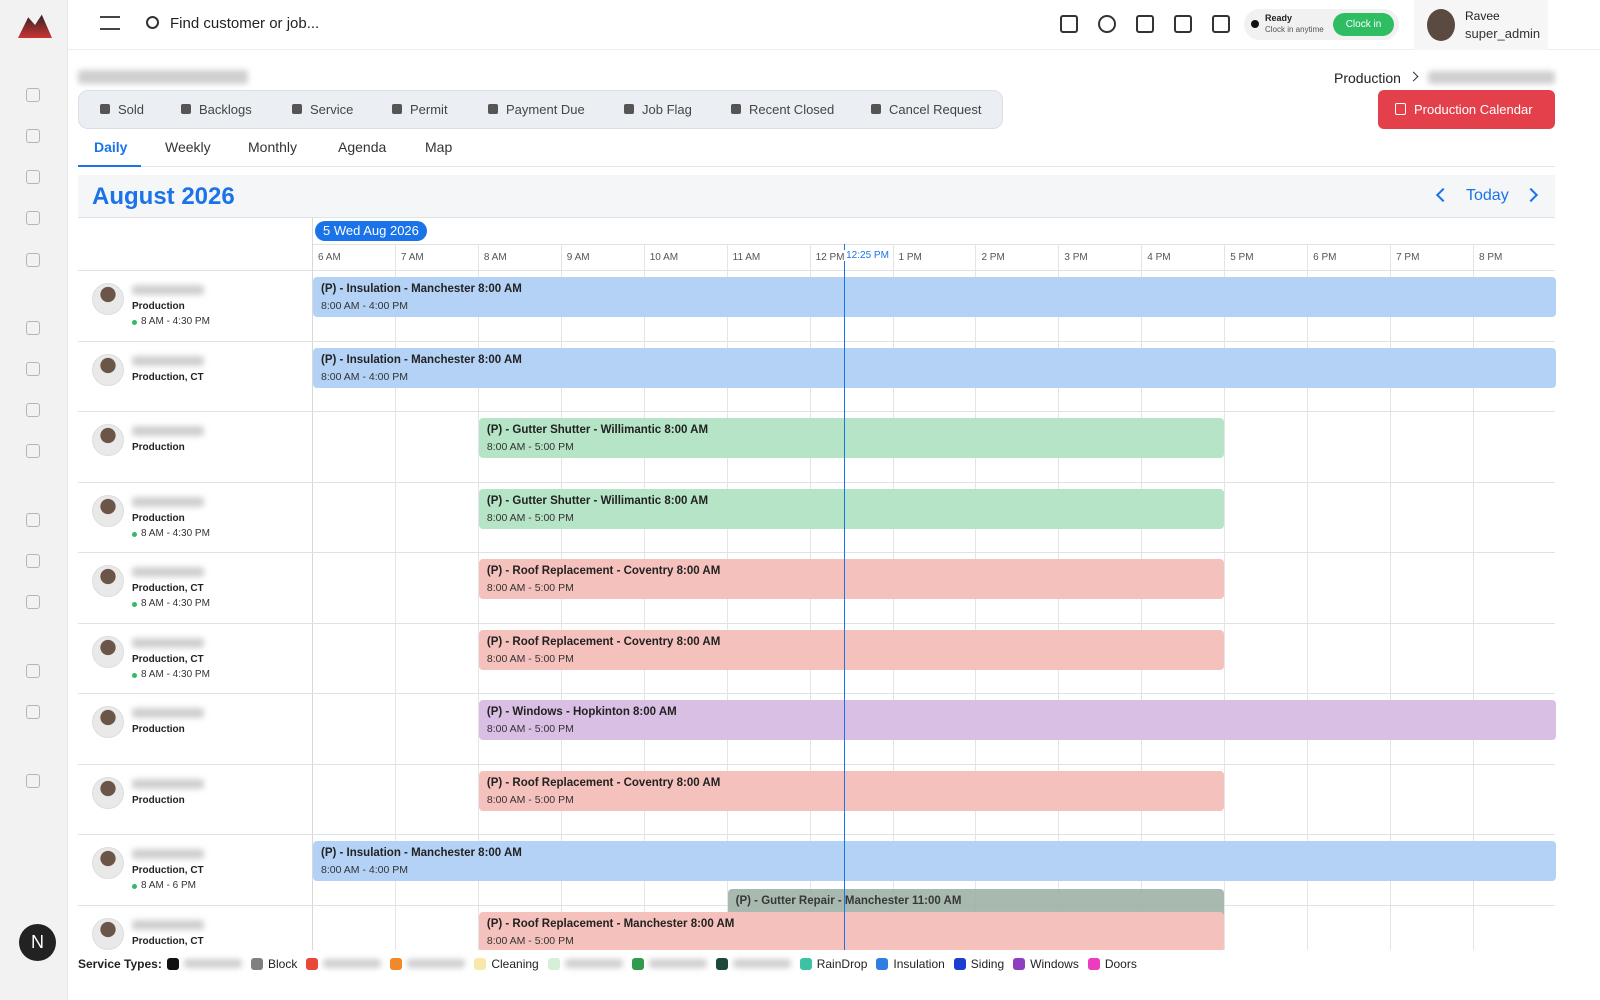 The width and height of the screenshot is (1600, 1000). I want to click on date-badge: 5 Wed Aug 2026, so click(371, 231).